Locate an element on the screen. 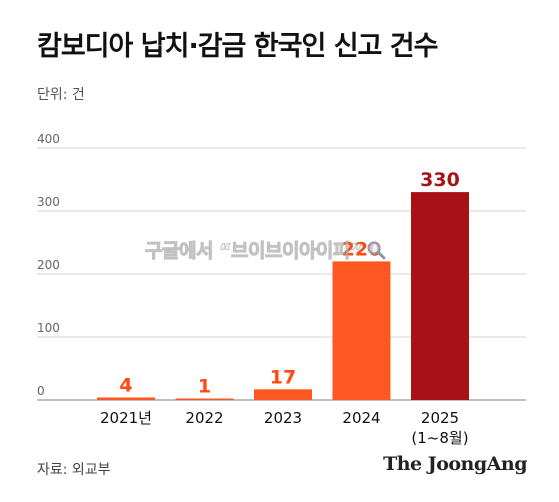  data-label: 17 is located at coordinates (283, 377).